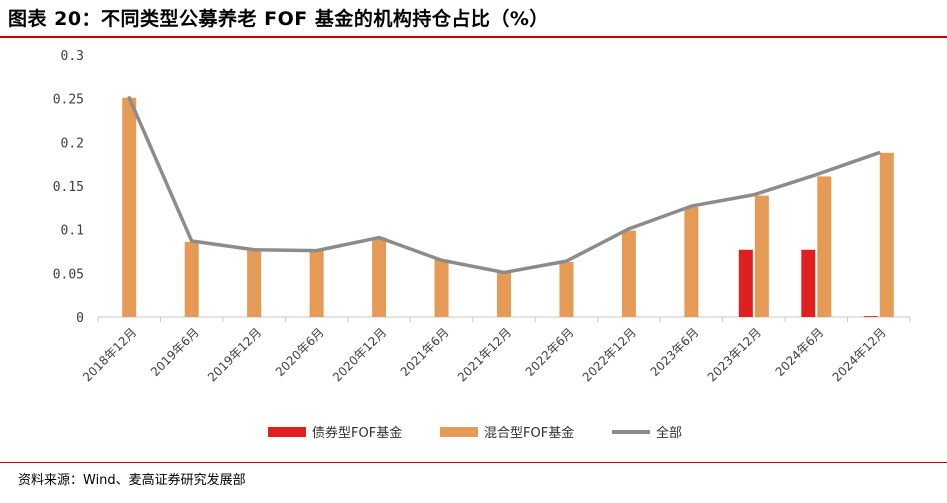  What do you see at coordinates (72, 143) in the screenshot?
I see `y-tick-label: 0.2` at bounding box center [72, 143].